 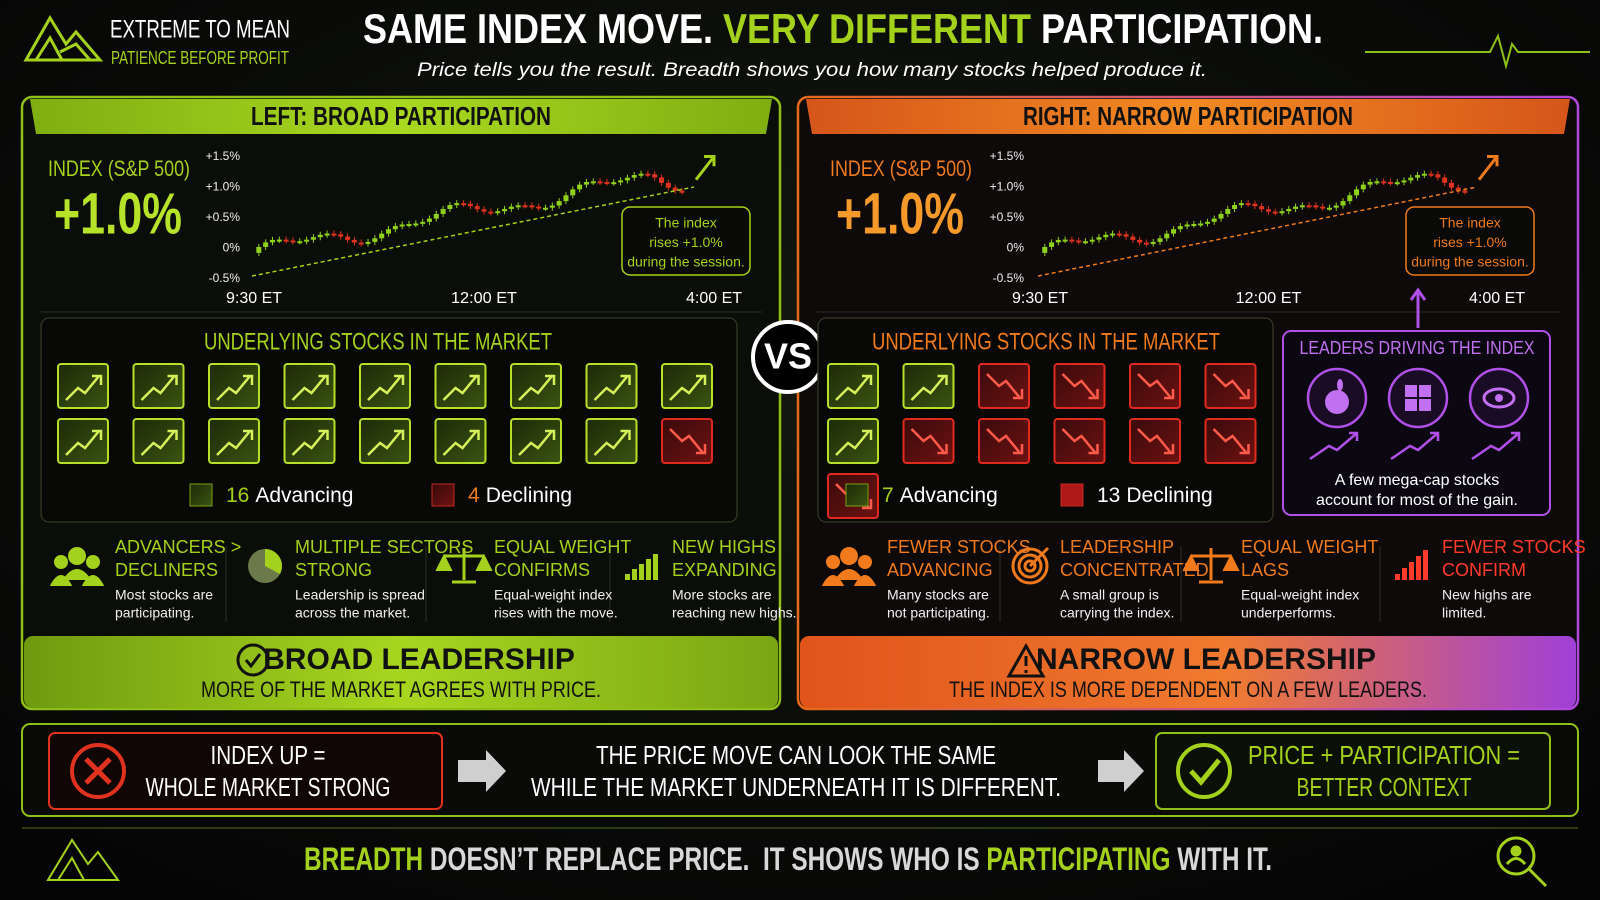 I want to click on signal-text: across the market., so click(x=352, y=613).